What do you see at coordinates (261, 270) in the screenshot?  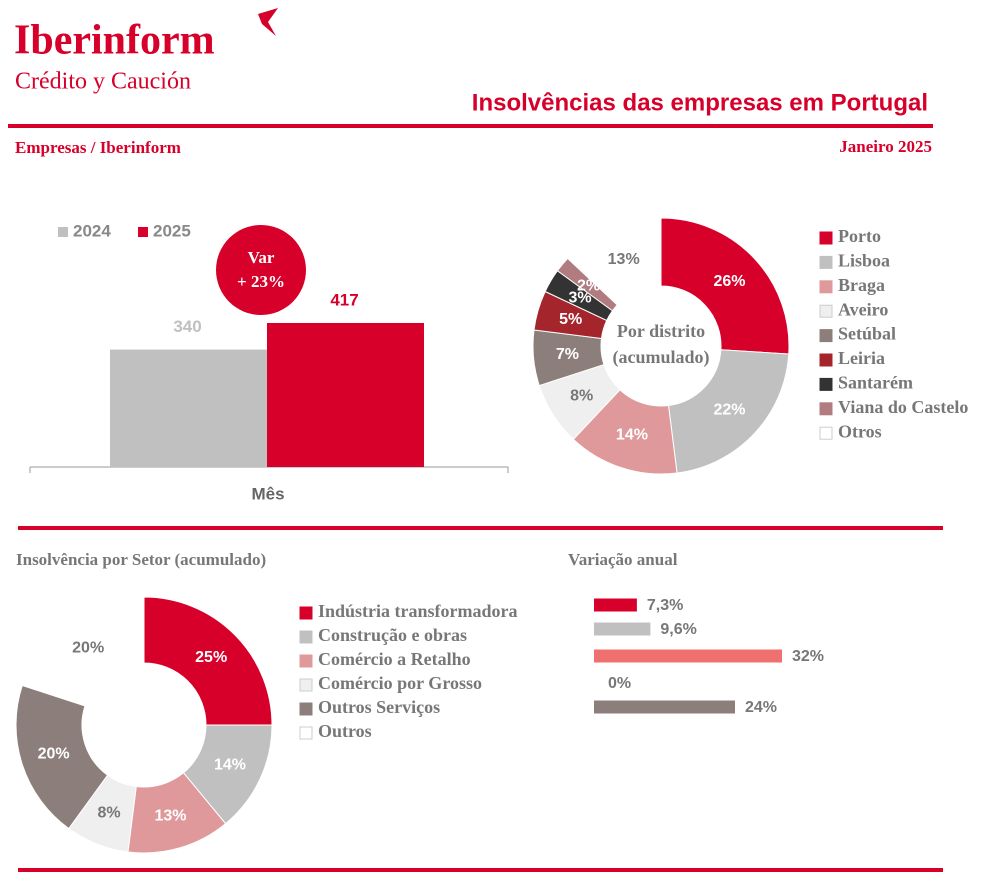 I see `annotation-bubble` at bounding box center [261, 270].